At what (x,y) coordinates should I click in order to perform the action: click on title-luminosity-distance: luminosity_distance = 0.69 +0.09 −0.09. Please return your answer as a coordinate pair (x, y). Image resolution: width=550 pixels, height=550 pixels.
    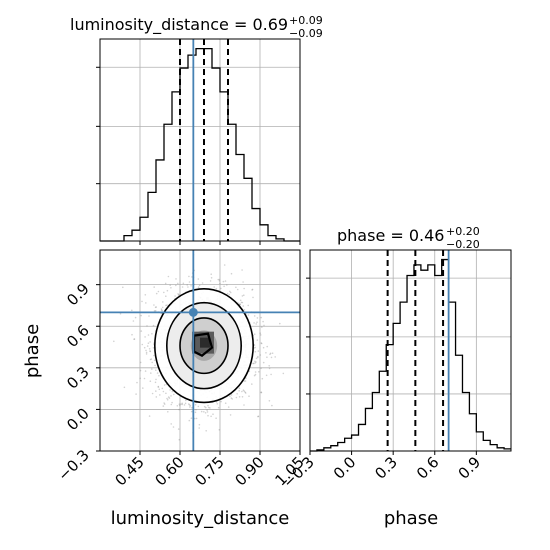
    Looking at the image, I should click on (196, 27).